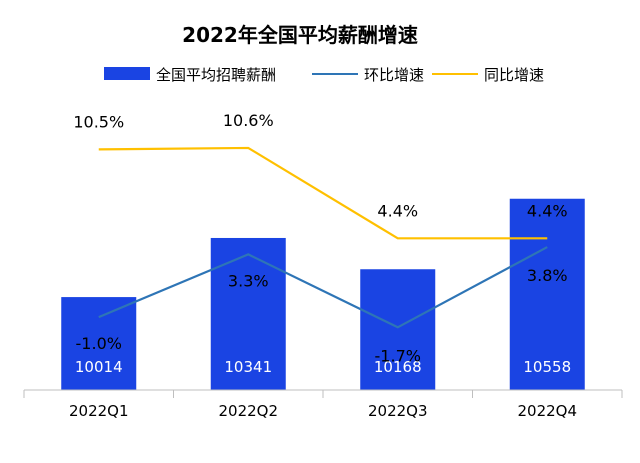 This screenshot has height=463, width=640. Describe the element at coordinates (394, 75) in the screenshot. I see `legend-label-mom: 环比增速` at that location.